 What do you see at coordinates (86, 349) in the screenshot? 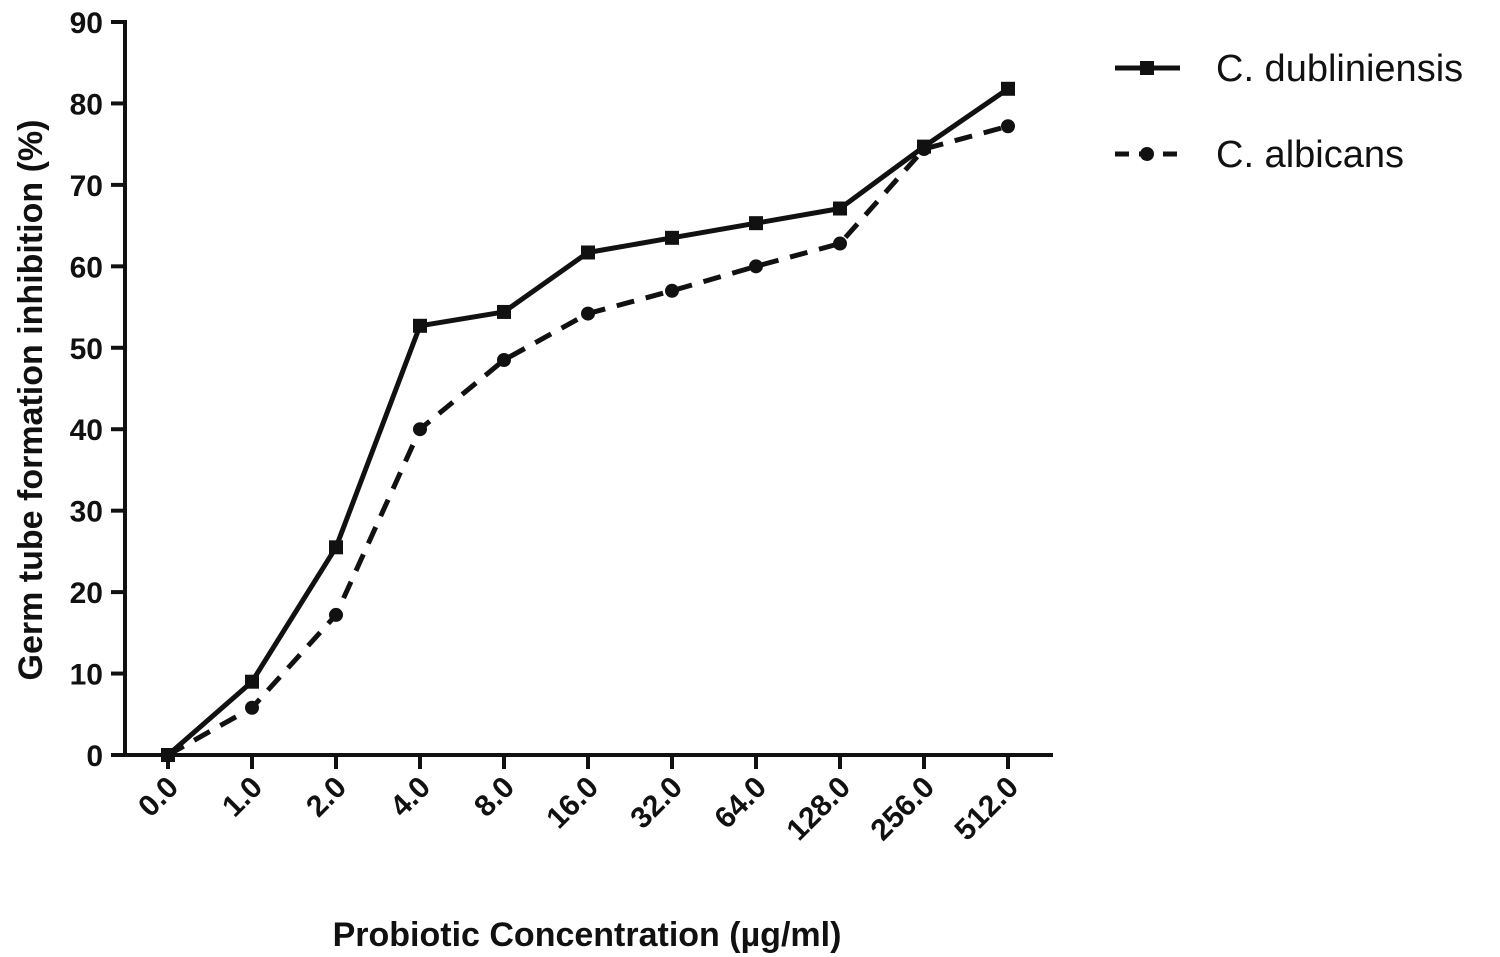
I see `y-tick-label: 50` at bounding box center [86, 349].